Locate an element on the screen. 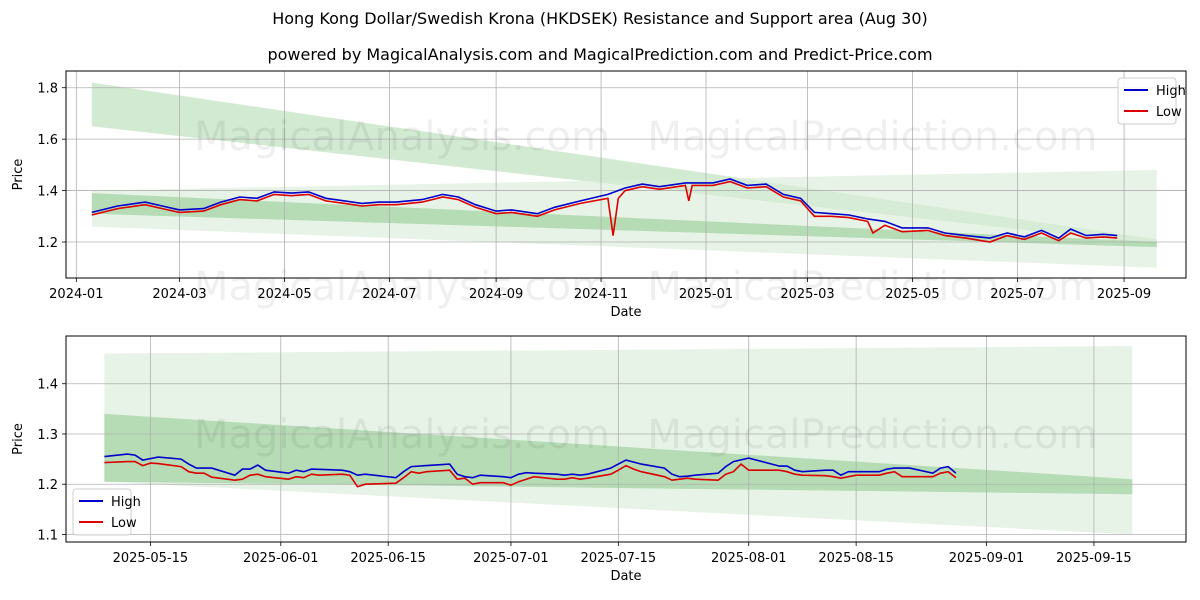  x-tick-label: 2024-07 is located at coordinates (389, 294).